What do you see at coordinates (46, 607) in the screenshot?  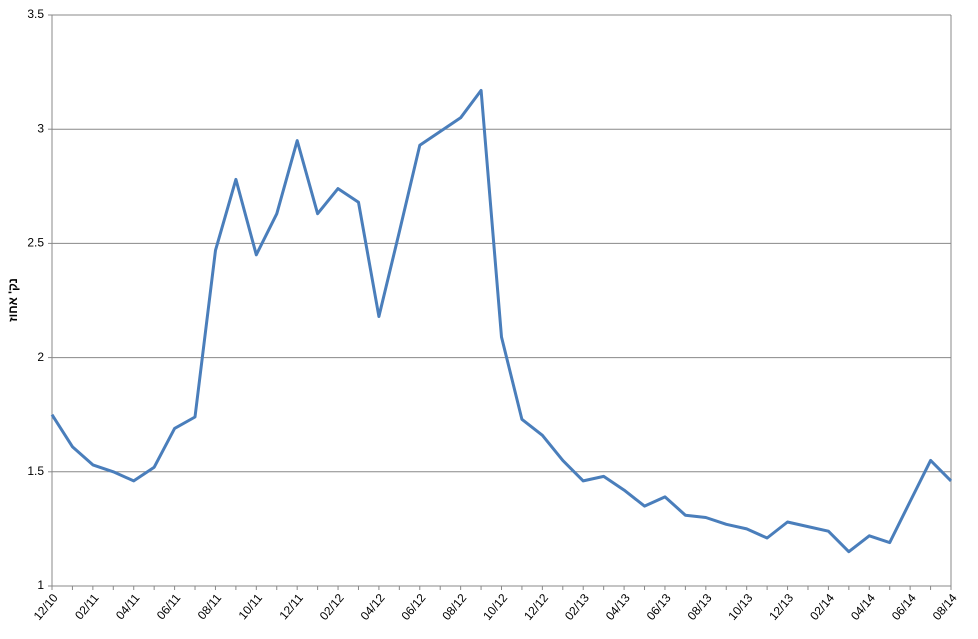 I see `x-tick-label: 12/10` at bounding box center [46, 607].